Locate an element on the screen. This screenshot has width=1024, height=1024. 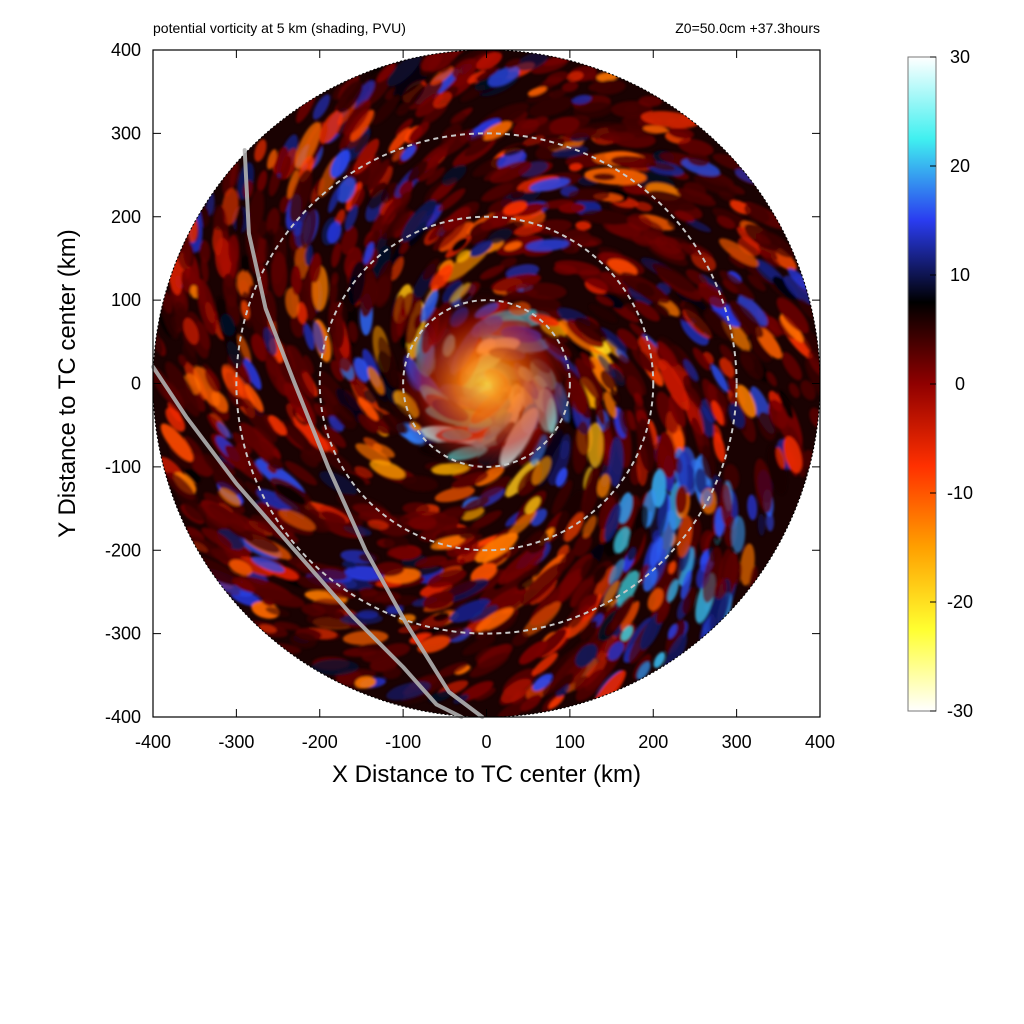
y-tick-label: 300 is located at coordinates (126, 133).